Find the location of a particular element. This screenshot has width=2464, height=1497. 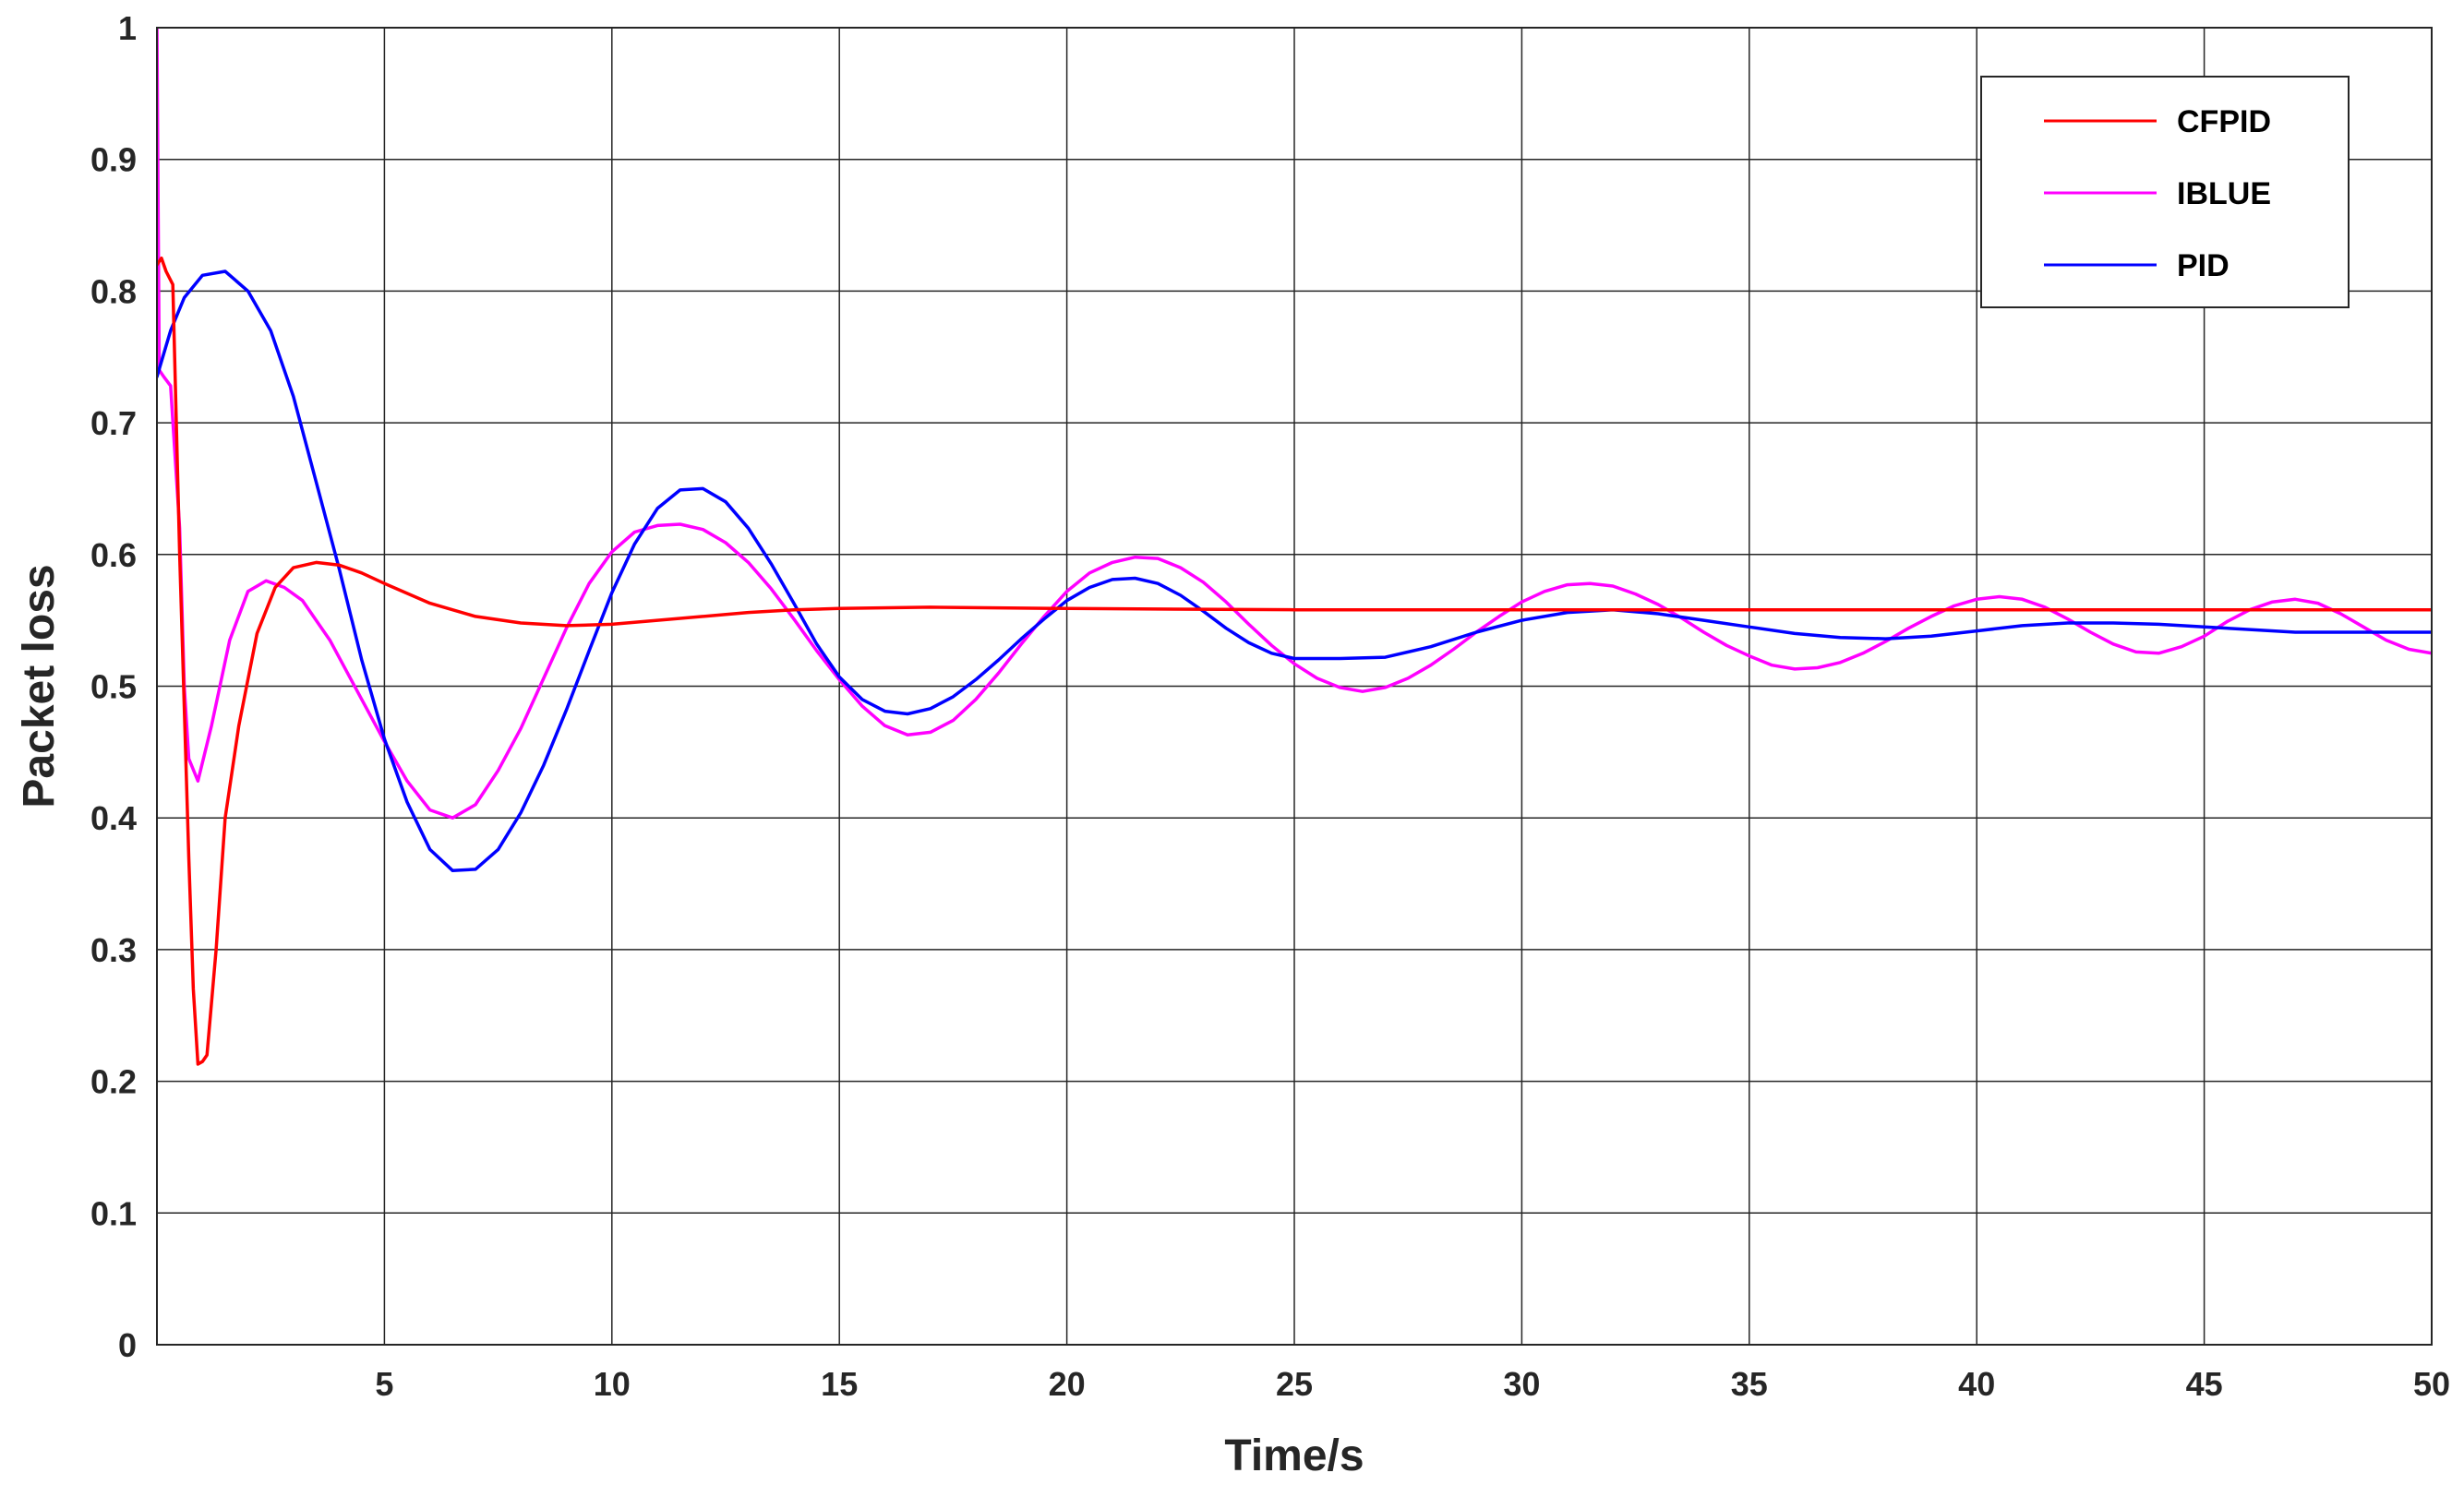

y-tick-label: 0.6 is located at coordinates (113, 555).